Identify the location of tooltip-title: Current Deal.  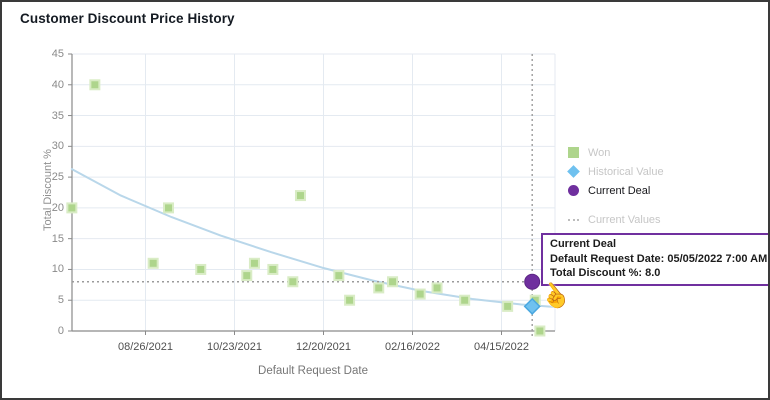
(583, 244).